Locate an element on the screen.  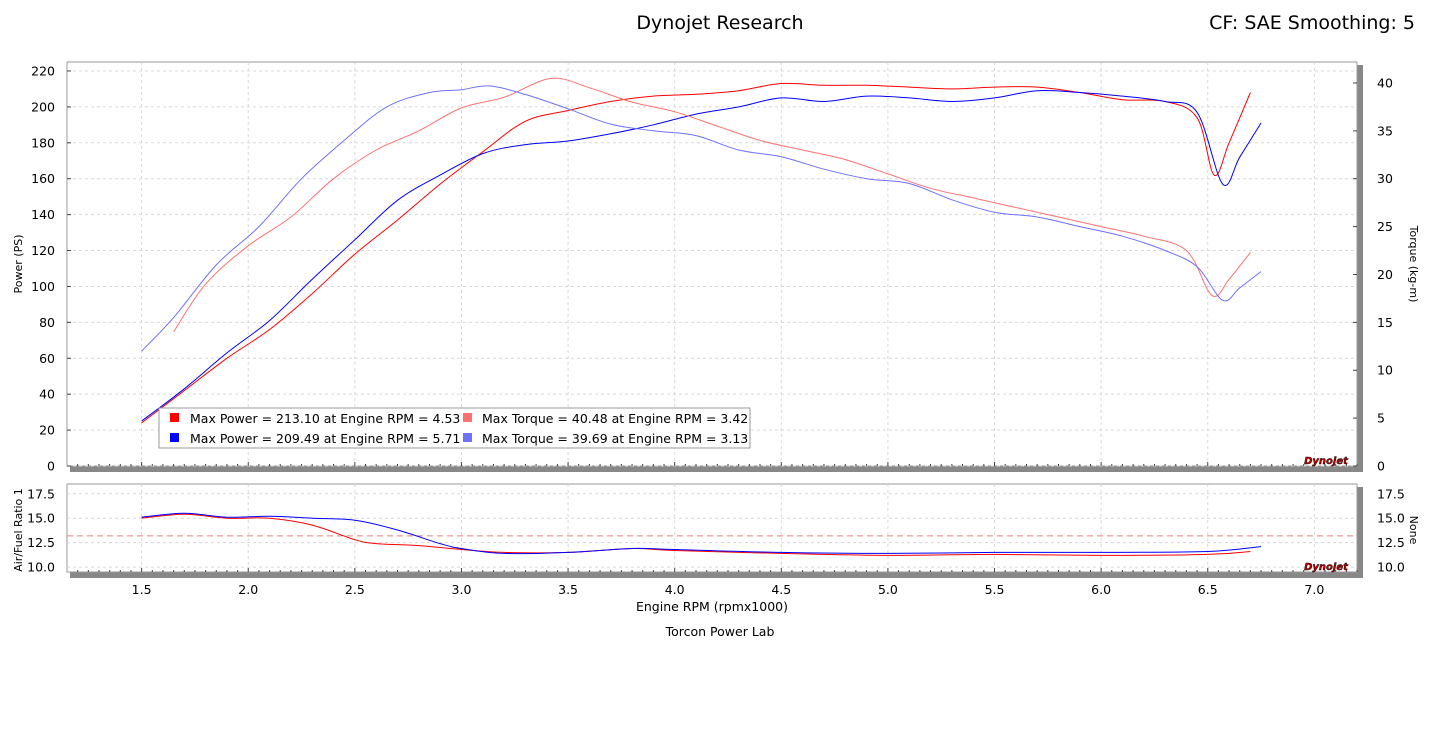
power-tick-label: 100 is located at coordinates (43, 286).